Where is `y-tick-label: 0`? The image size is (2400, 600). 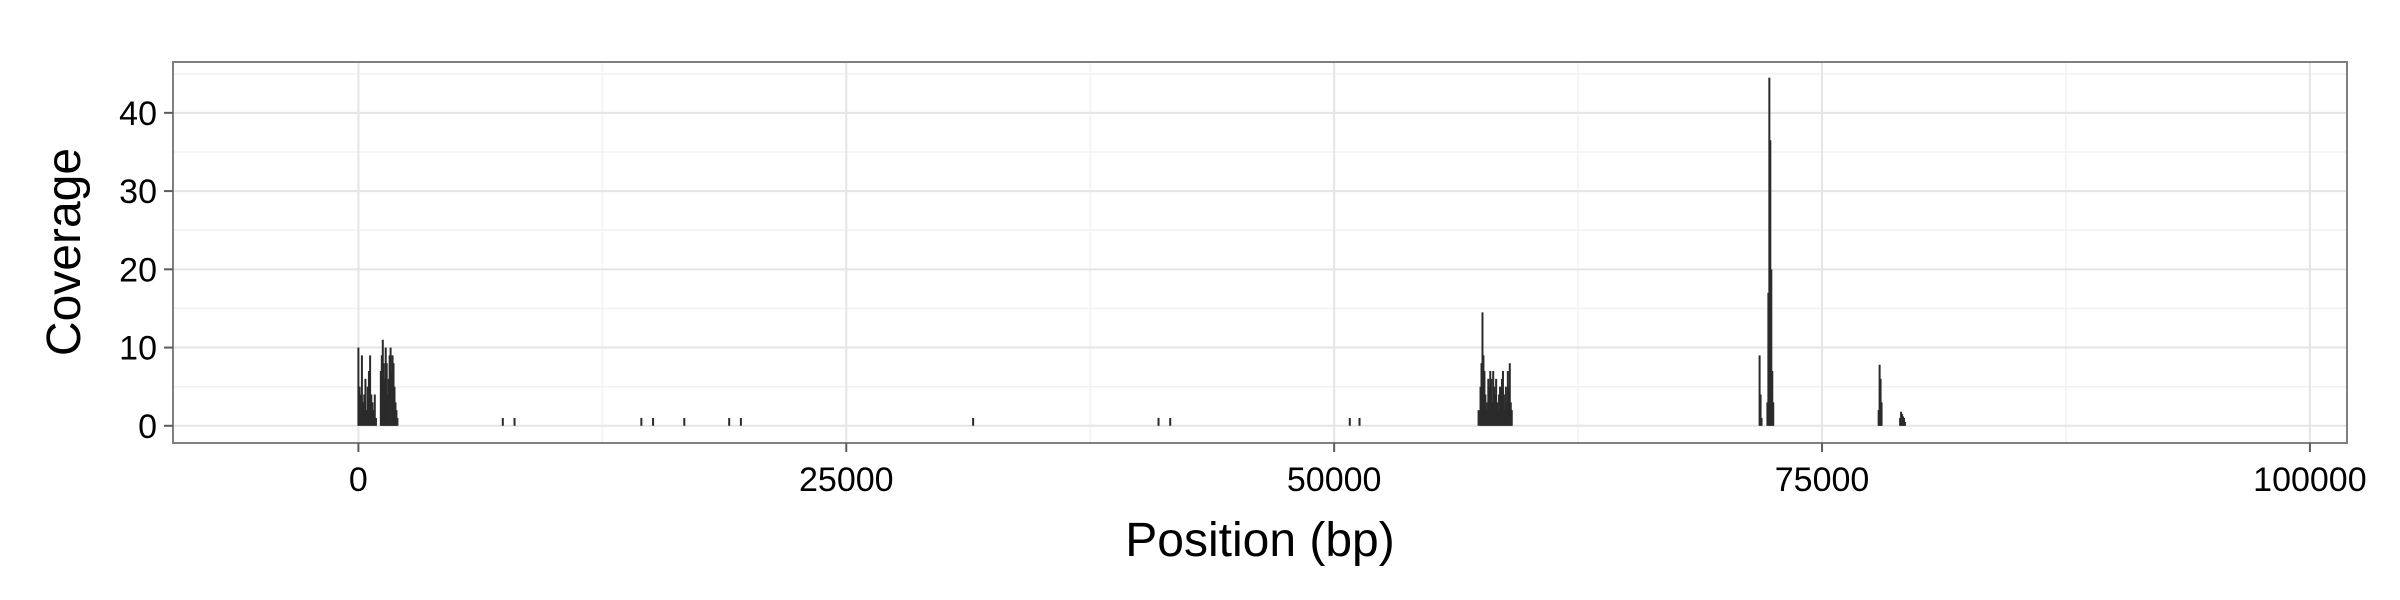 y-tick-label: 0 is located at coordinates (147, 427).